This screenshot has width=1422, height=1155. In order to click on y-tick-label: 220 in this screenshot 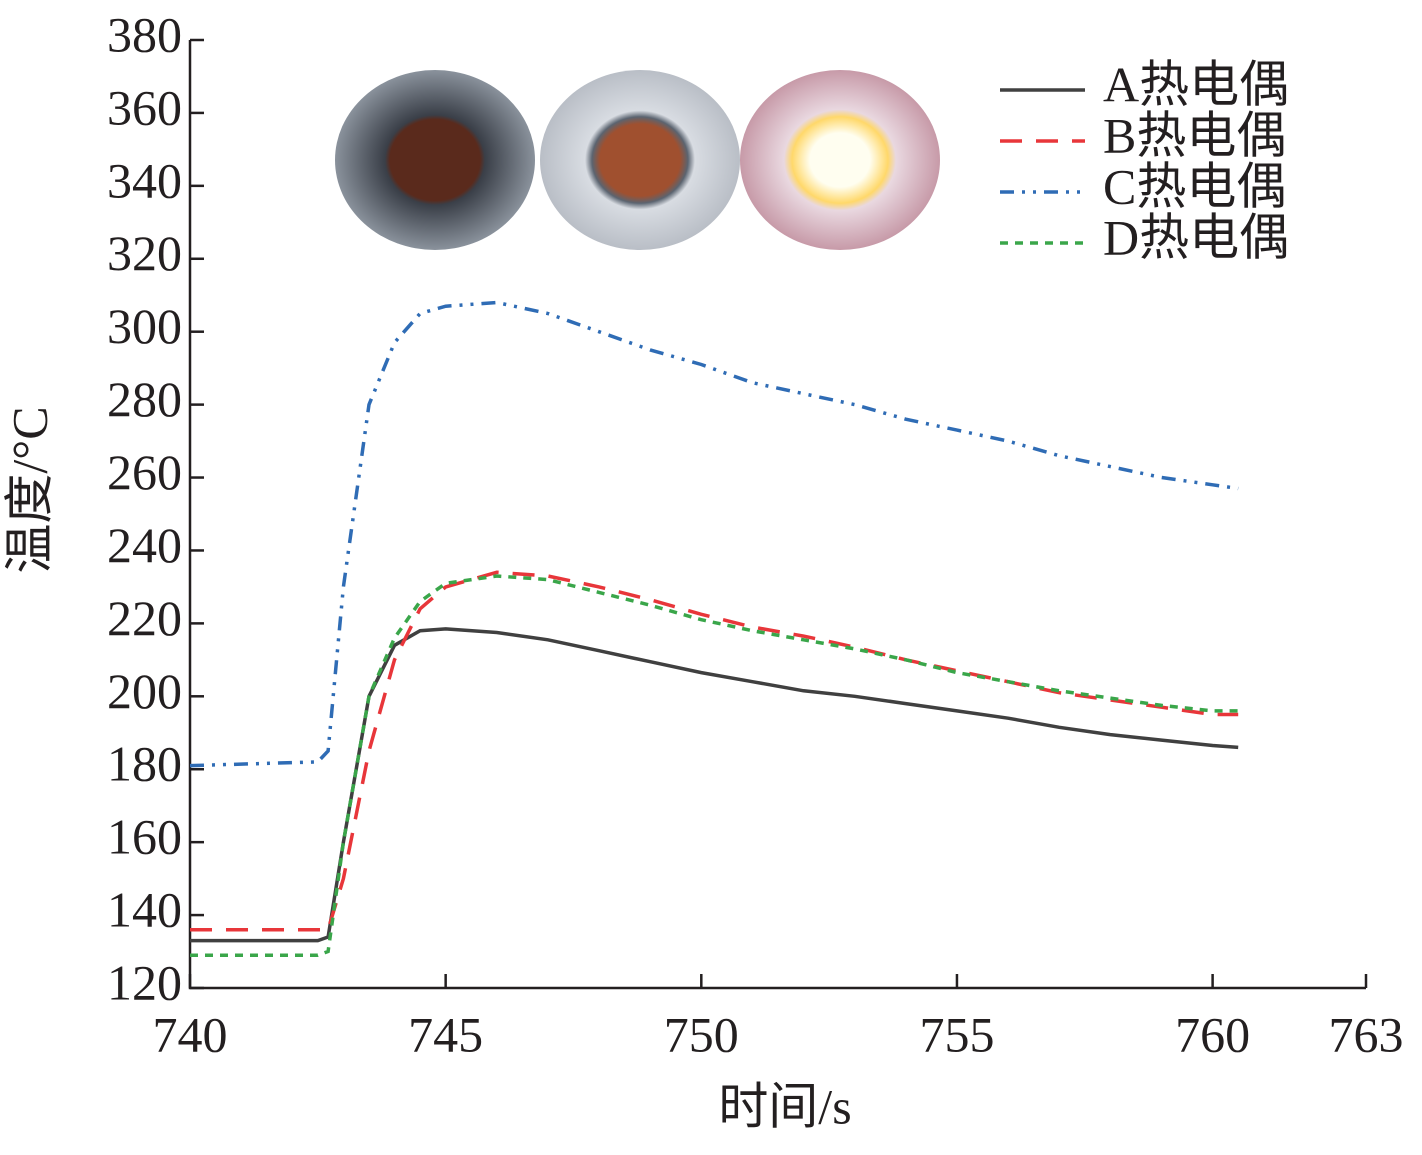, I will do `click(144, 618)`.